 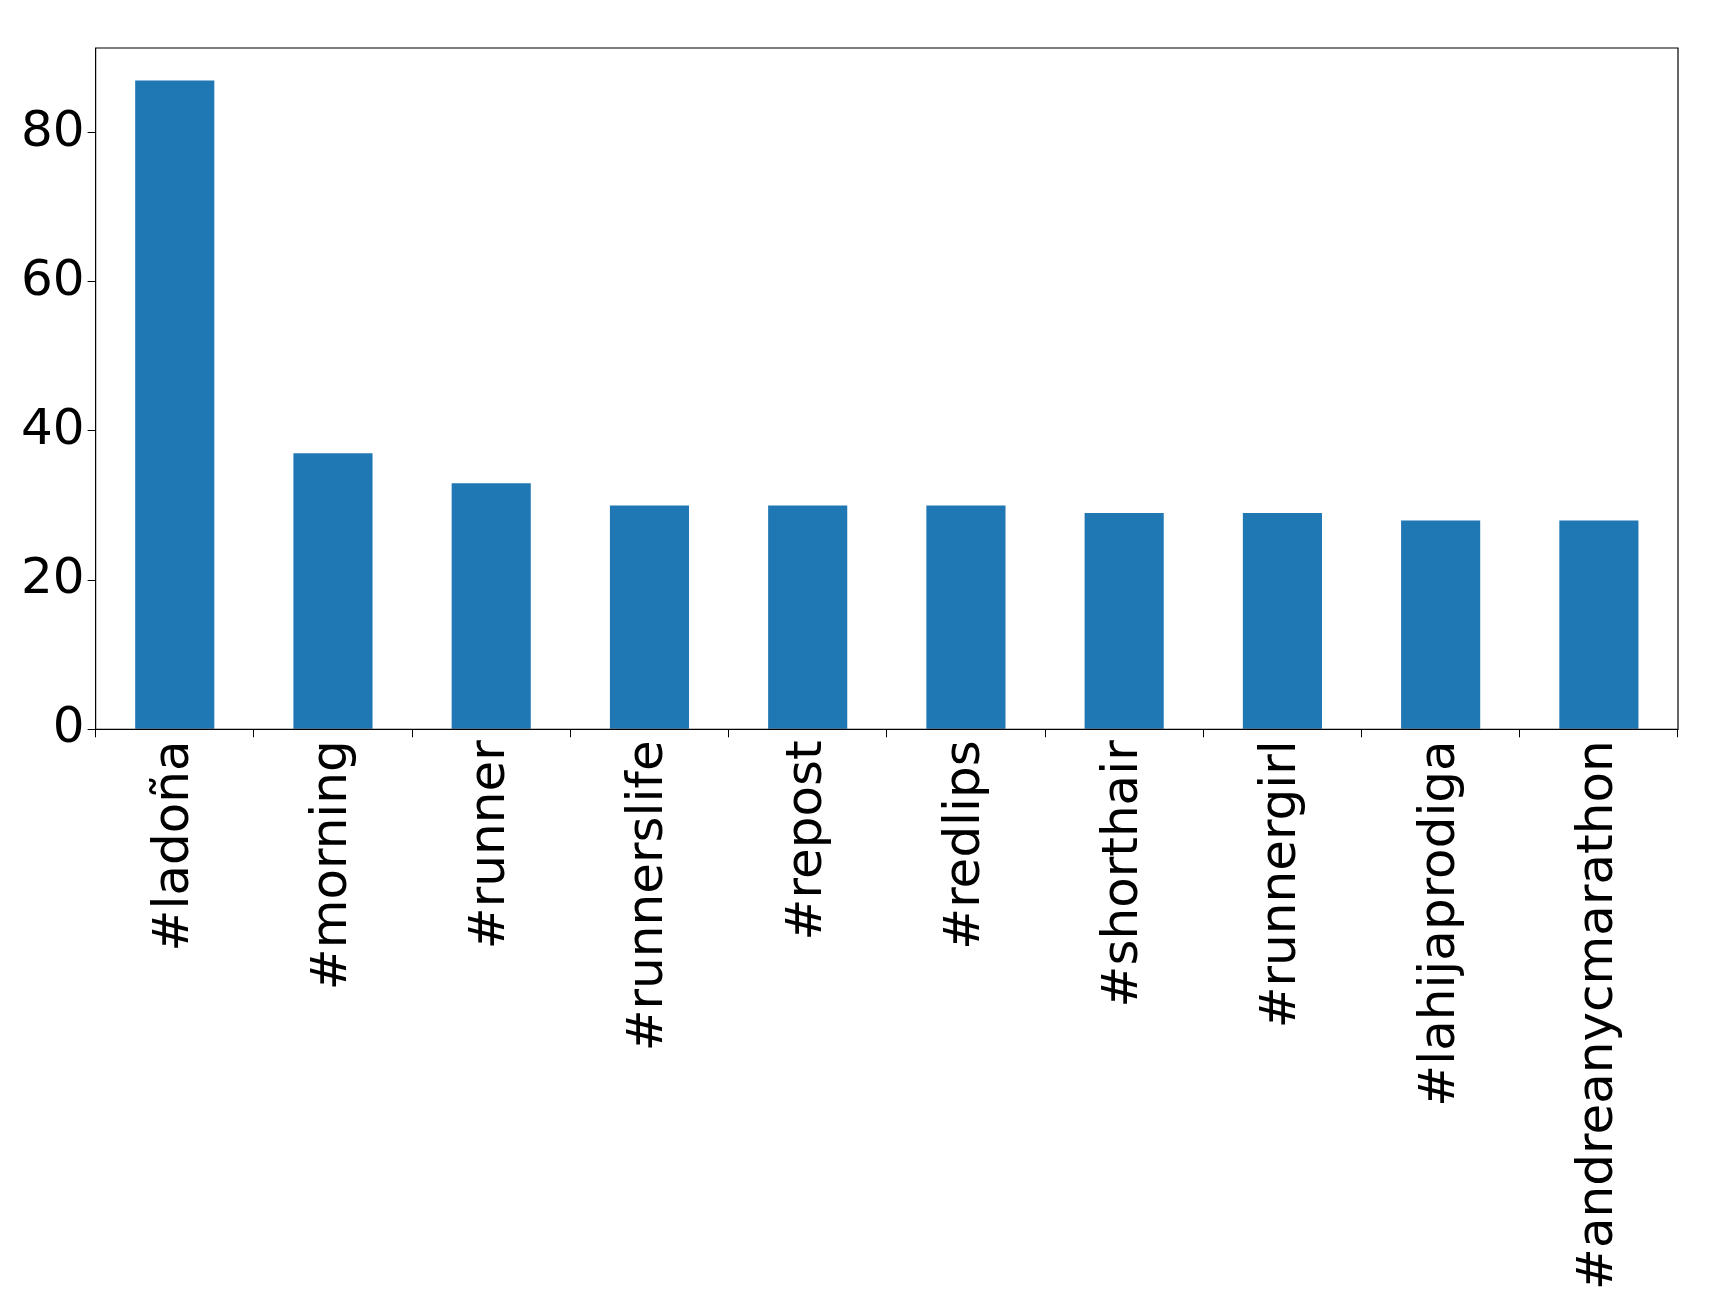 What do you see at coordinates (645, 896) in the screenshot?
I see `x-tick-label: #runnerslife` at bounding box center [645, 896].